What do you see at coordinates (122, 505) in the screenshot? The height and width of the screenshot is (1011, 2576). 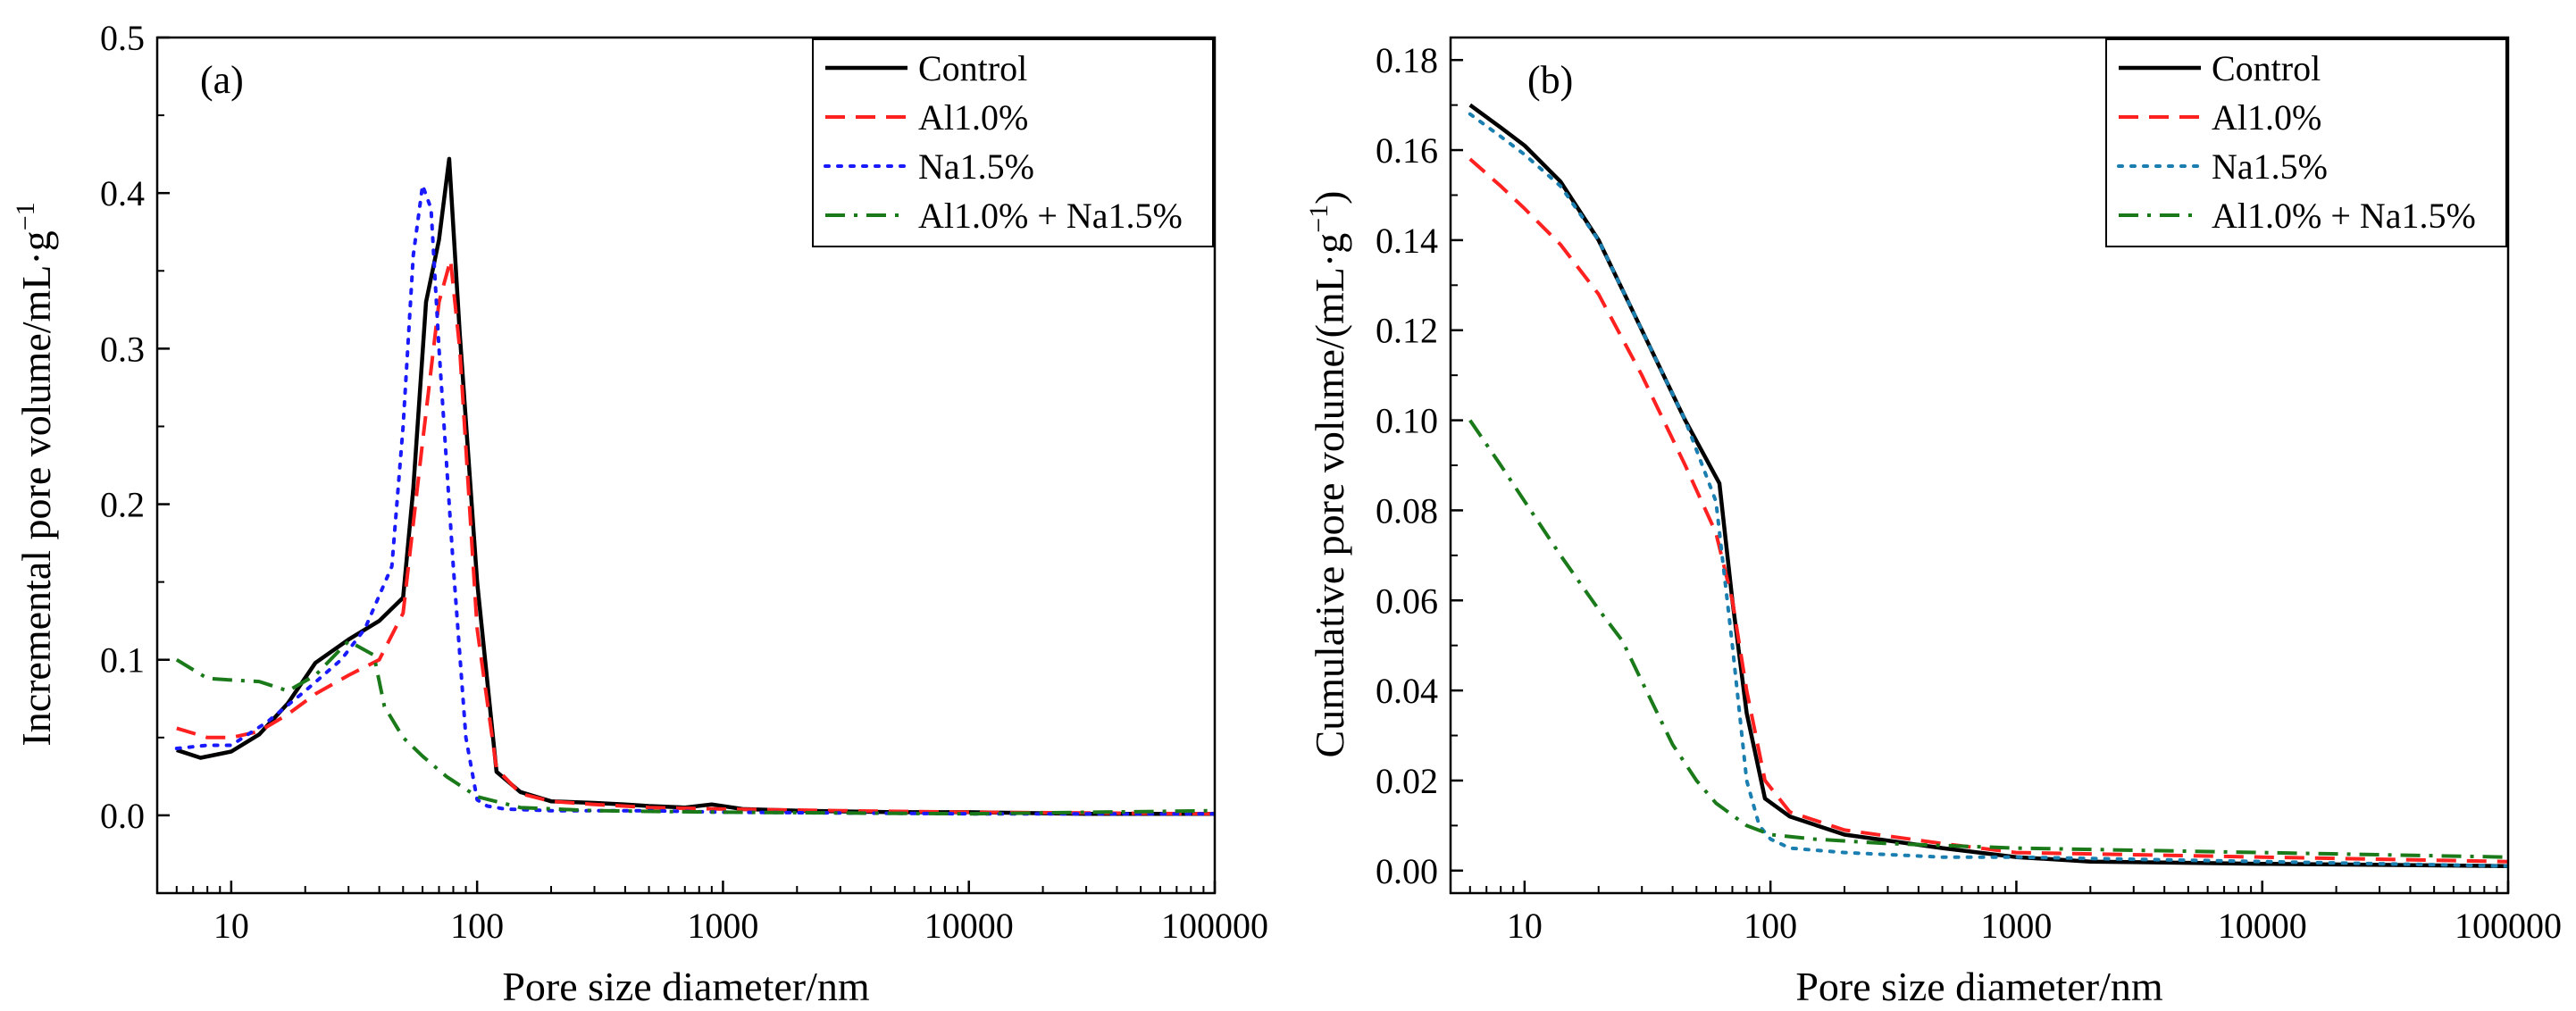 I see `y-tick-label: 0.2` at bounding box center [122, 505].